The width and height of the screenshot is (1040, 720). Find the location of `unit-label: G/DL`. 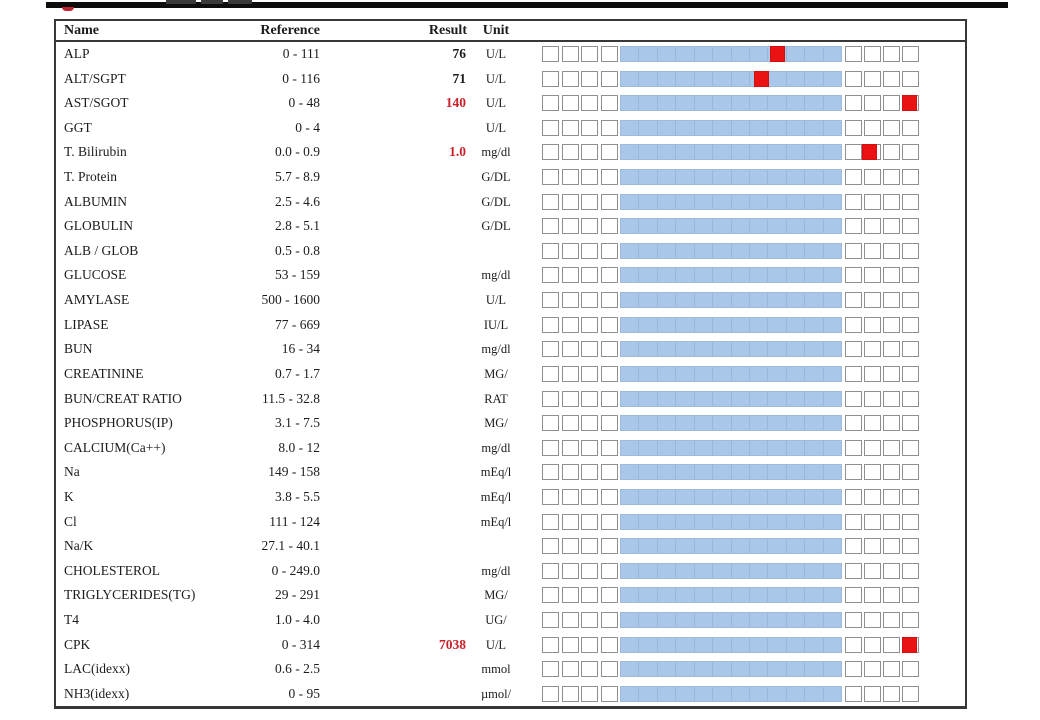

unit-label: G/DL is located at coordinates (496, 226).